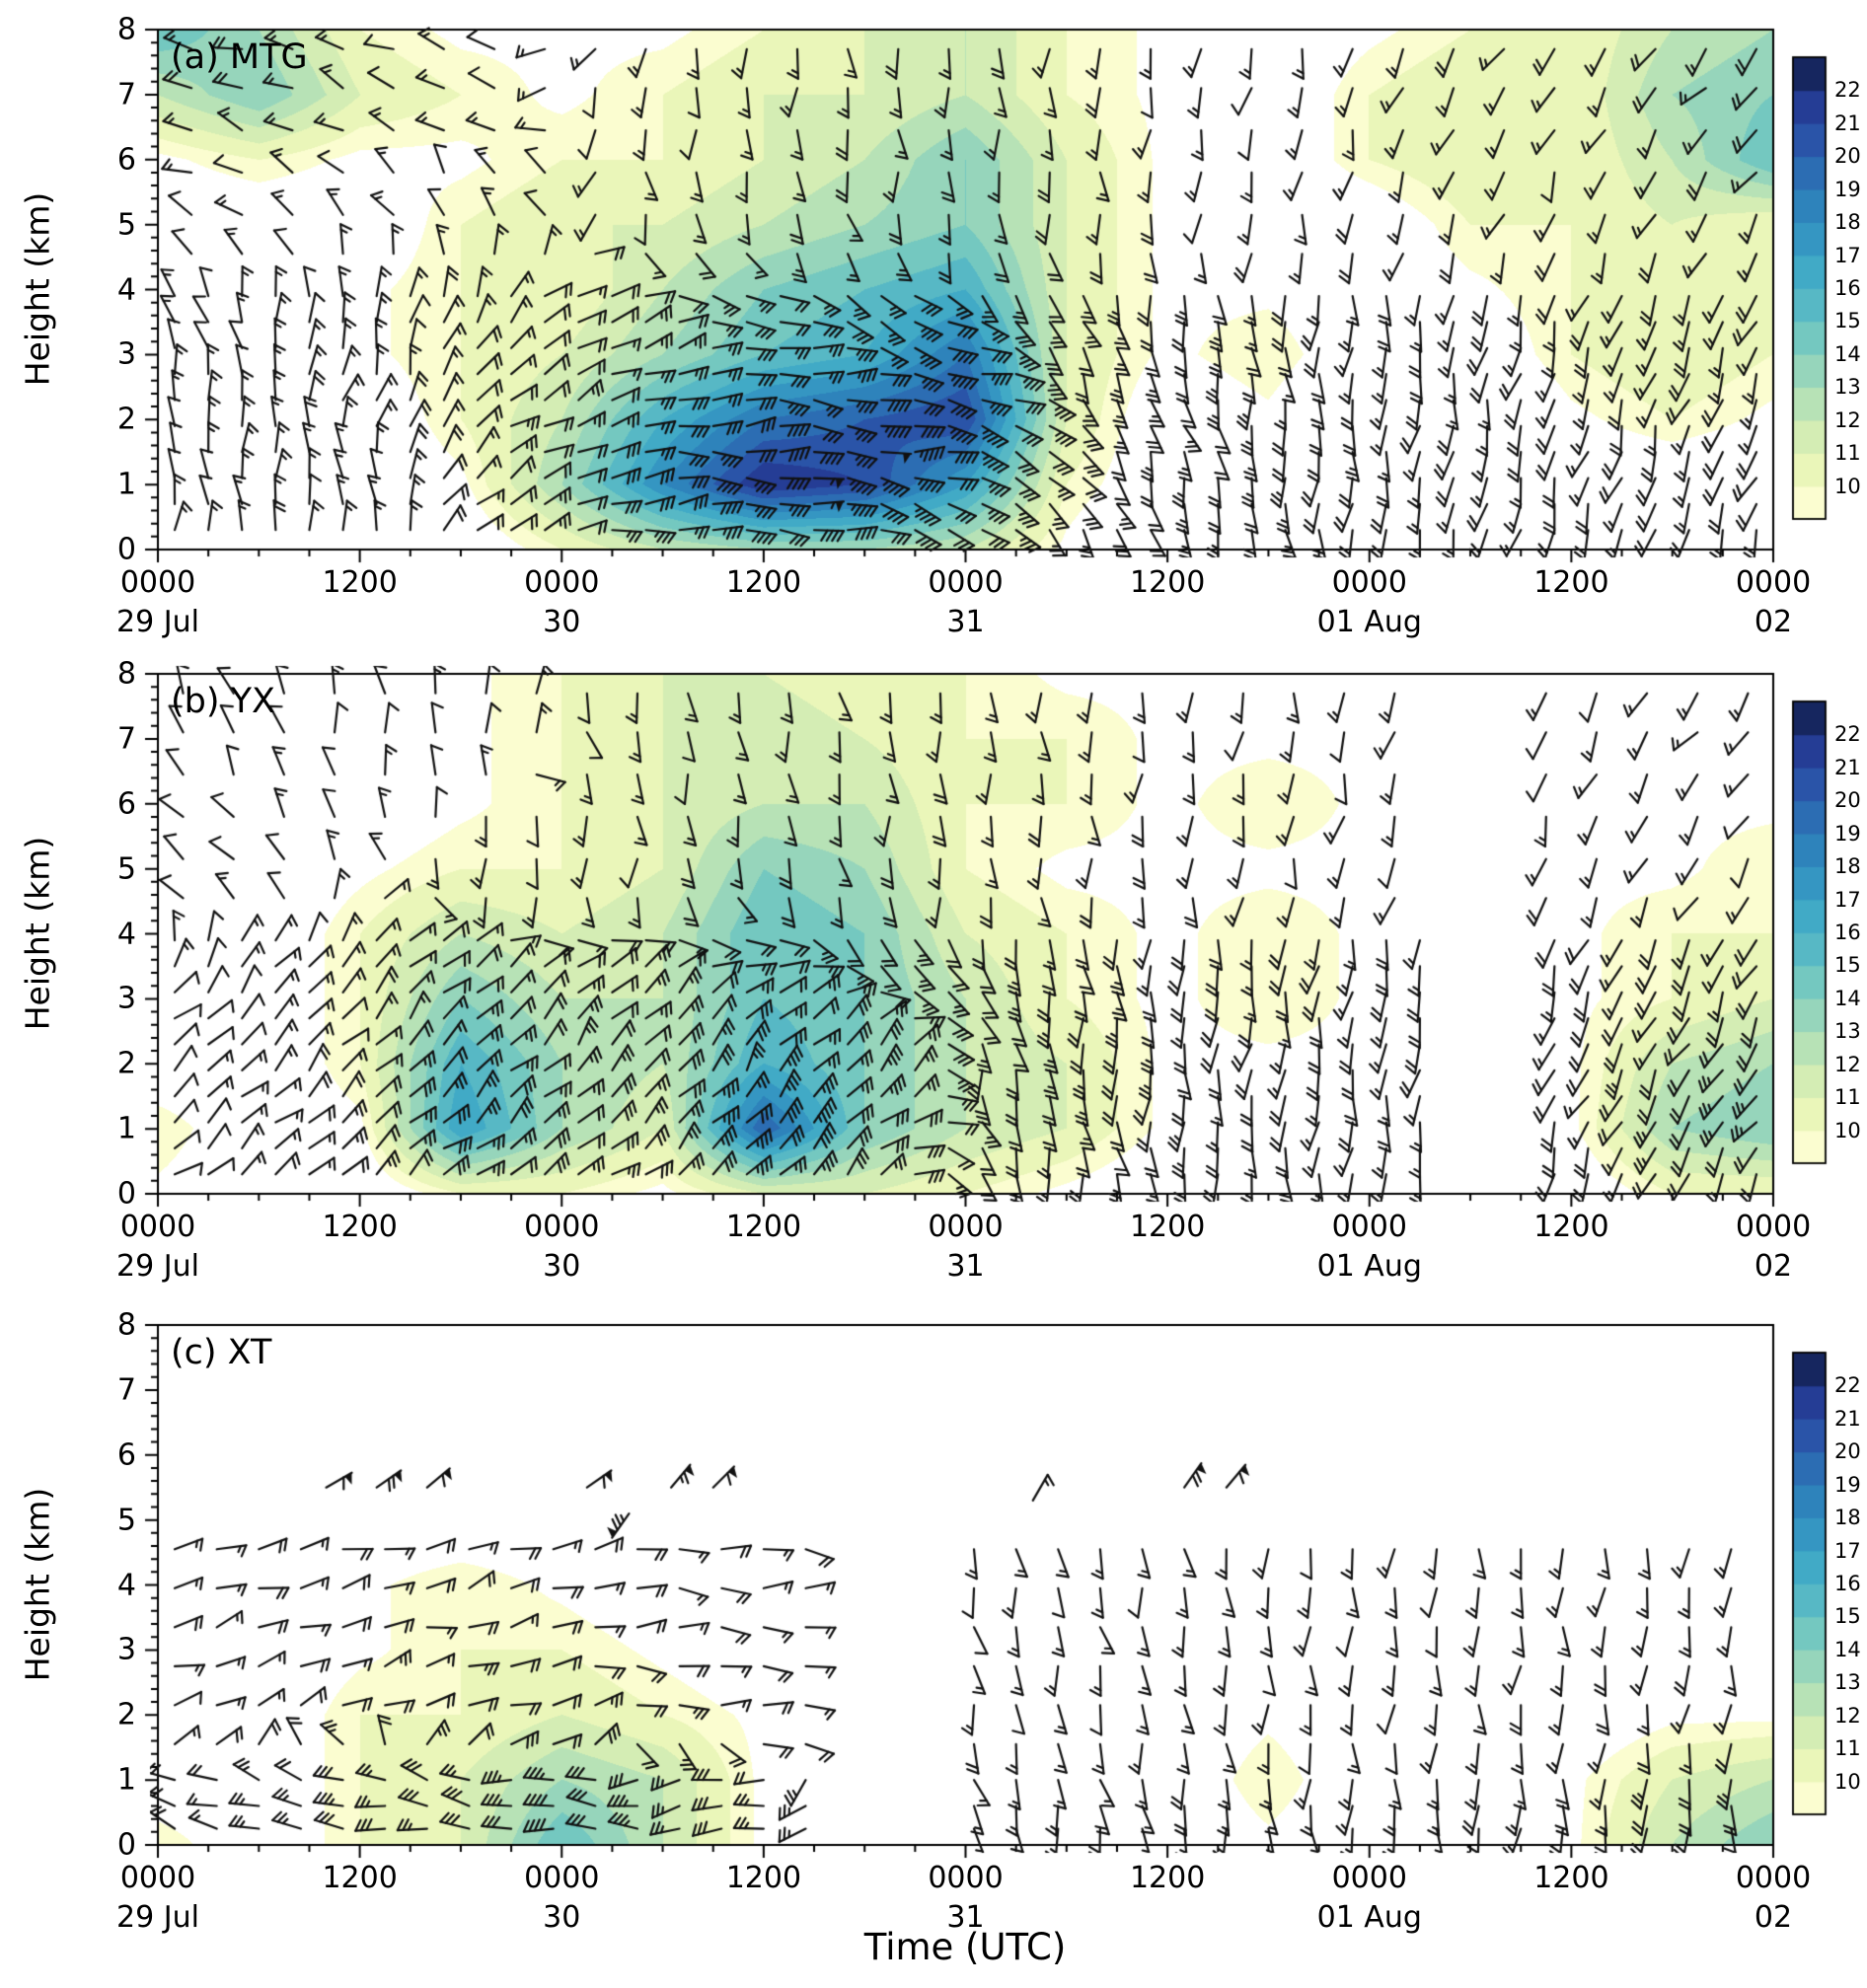 Image resolution: width=1867 pixels, height=1988 pixels. Describe the element at coordinates (38, 934) in the screenshot. I see `y-axis-label-b: Height (km)` at that location.